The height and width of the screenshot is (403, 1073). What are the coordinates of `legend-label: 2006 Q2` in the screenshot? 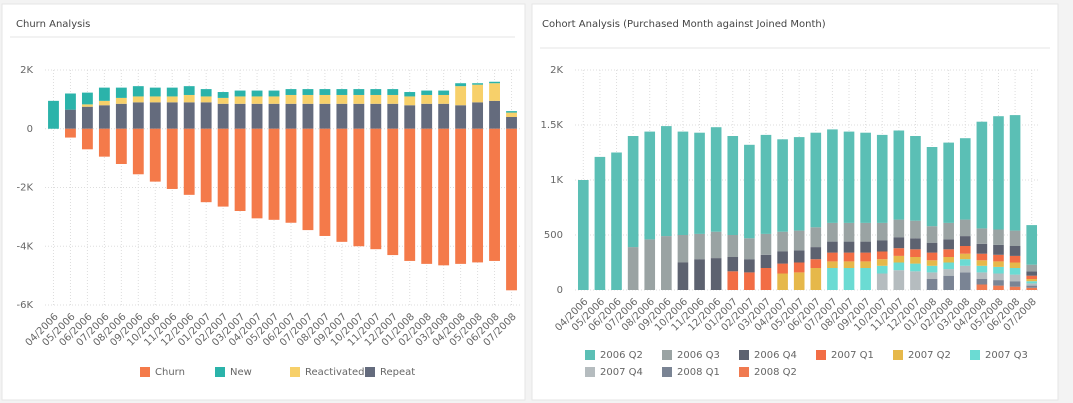 It's located at (621, 355).